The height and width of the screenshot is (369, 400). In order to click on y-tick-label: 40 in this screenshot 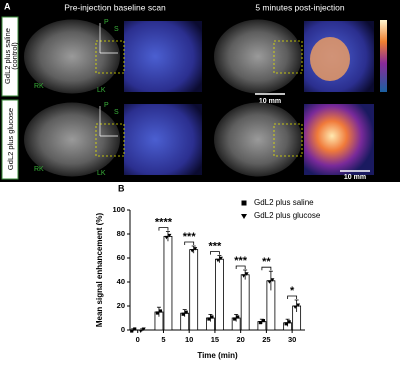, I will do `click(121, 281)`.